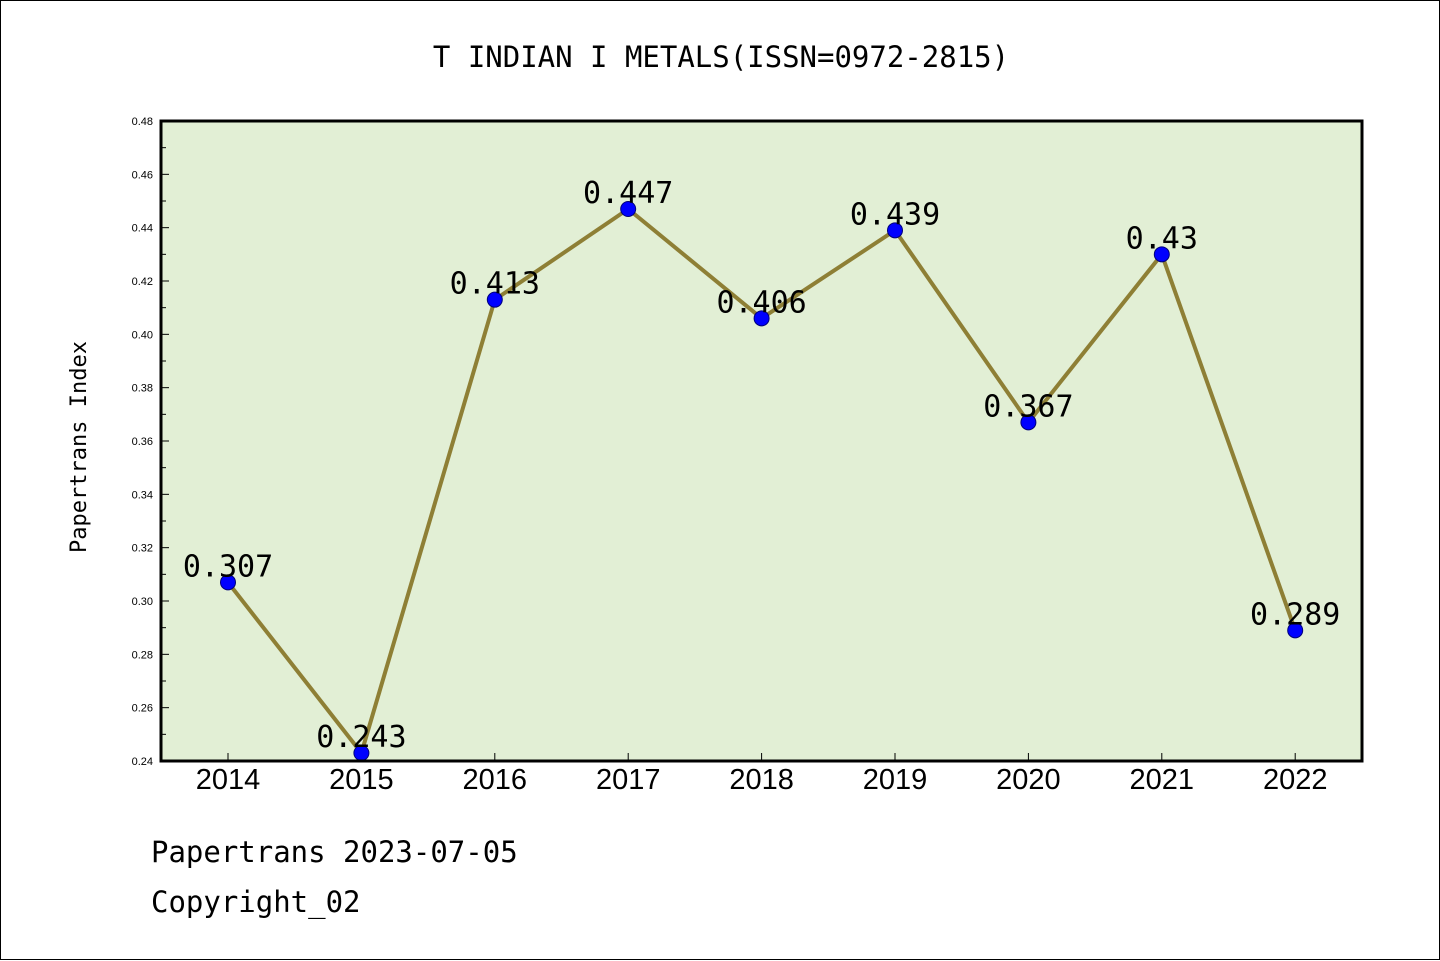 This screenshot has height=961, width=1440. What do you see at coordinates (495, 780) in the screenshot?
I see `x-tick-label: 2016` at bounding box center [495, 780].